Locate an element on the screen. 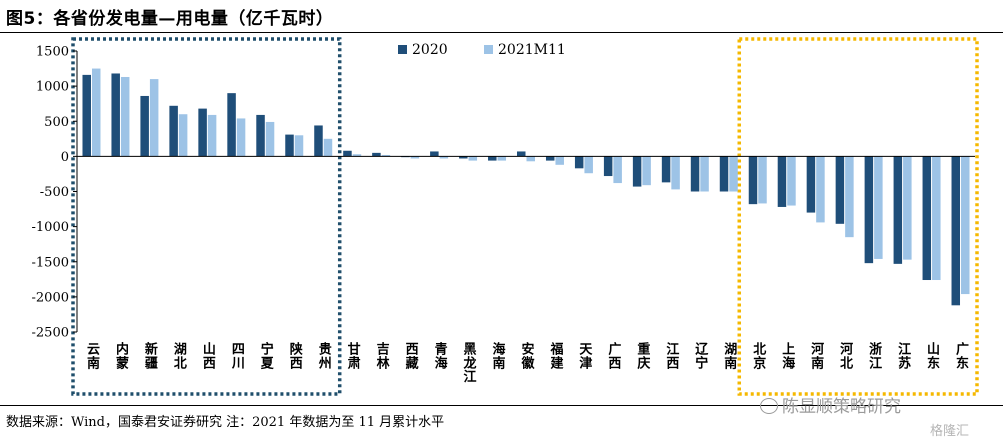  bottom-rule is located at coordinates (501, 405).